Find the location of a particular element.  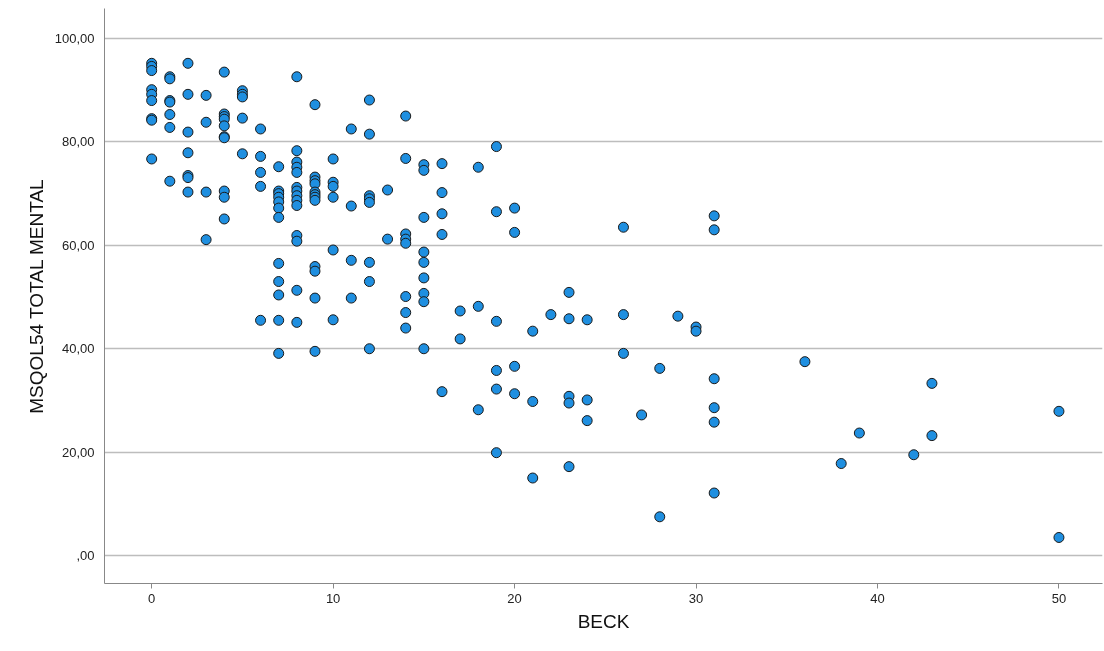

x-tick-label: 30 is located at coordinates (696, 598).